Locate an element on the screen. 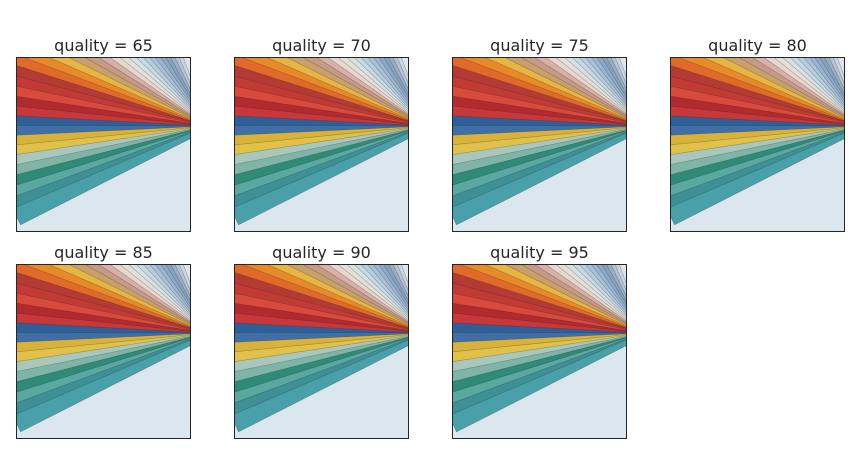 The image size is (851, 454). panel-title: quality = 70 is located at coordinates (321, 45).